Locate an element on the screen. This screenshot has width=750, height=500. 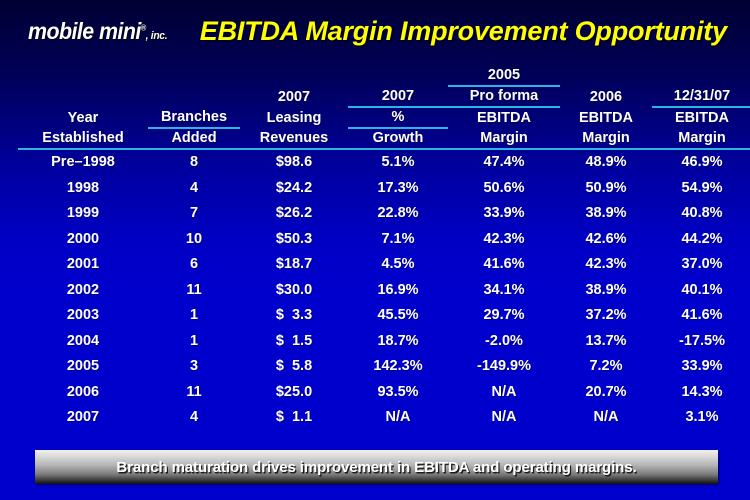
column-header-4-line-3: Margin is located at coordinates (504, 139).